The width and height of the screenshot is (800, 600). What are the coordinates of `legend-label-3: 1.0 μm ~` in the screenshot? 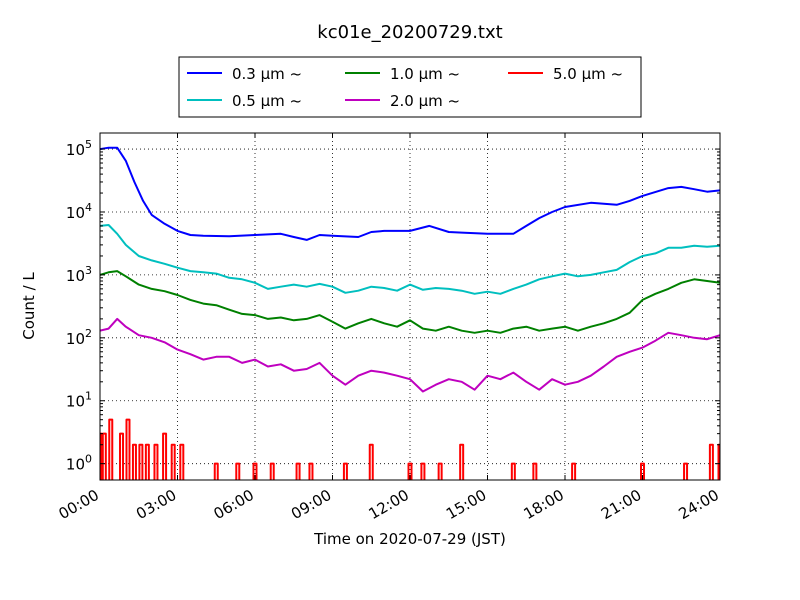 It's located at (425, 74).